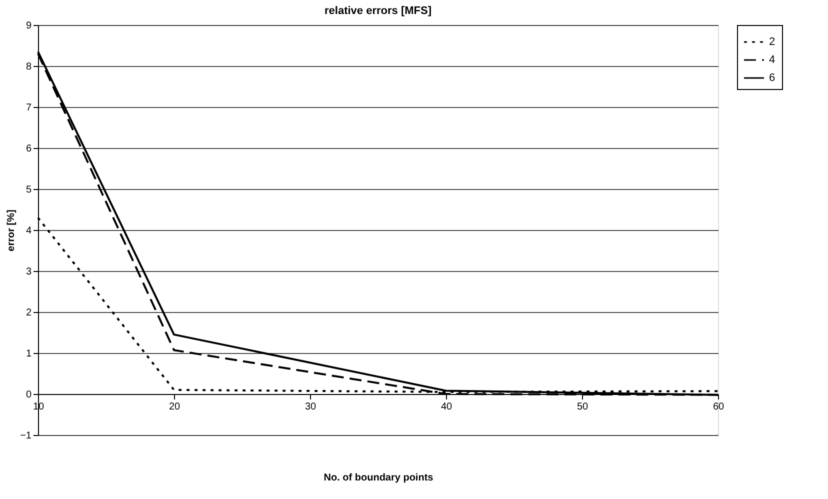 The height and width of the screenshot is (499, 828). Describe the element at coordinates (29, 395) in the screenshot. I see `y-tick-label: 0` at that location.